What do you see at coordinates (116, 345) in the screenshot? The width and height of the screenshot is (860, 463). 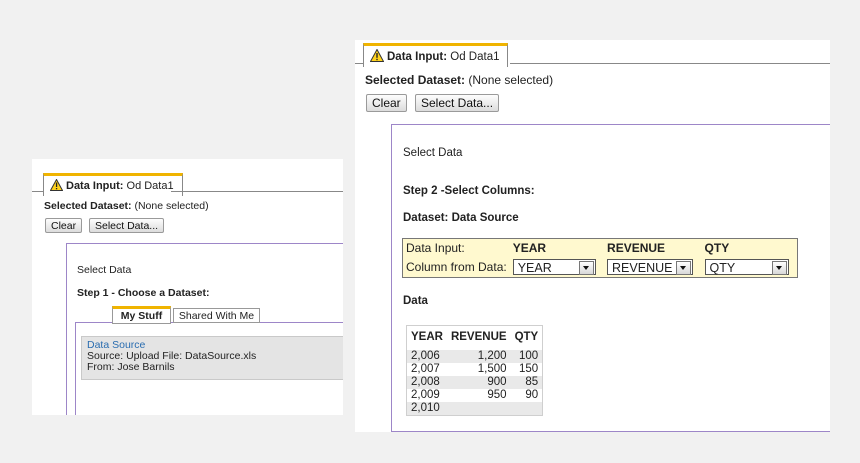 I see `dataset-name-link: Data Source` at bounding box center [116, 345].